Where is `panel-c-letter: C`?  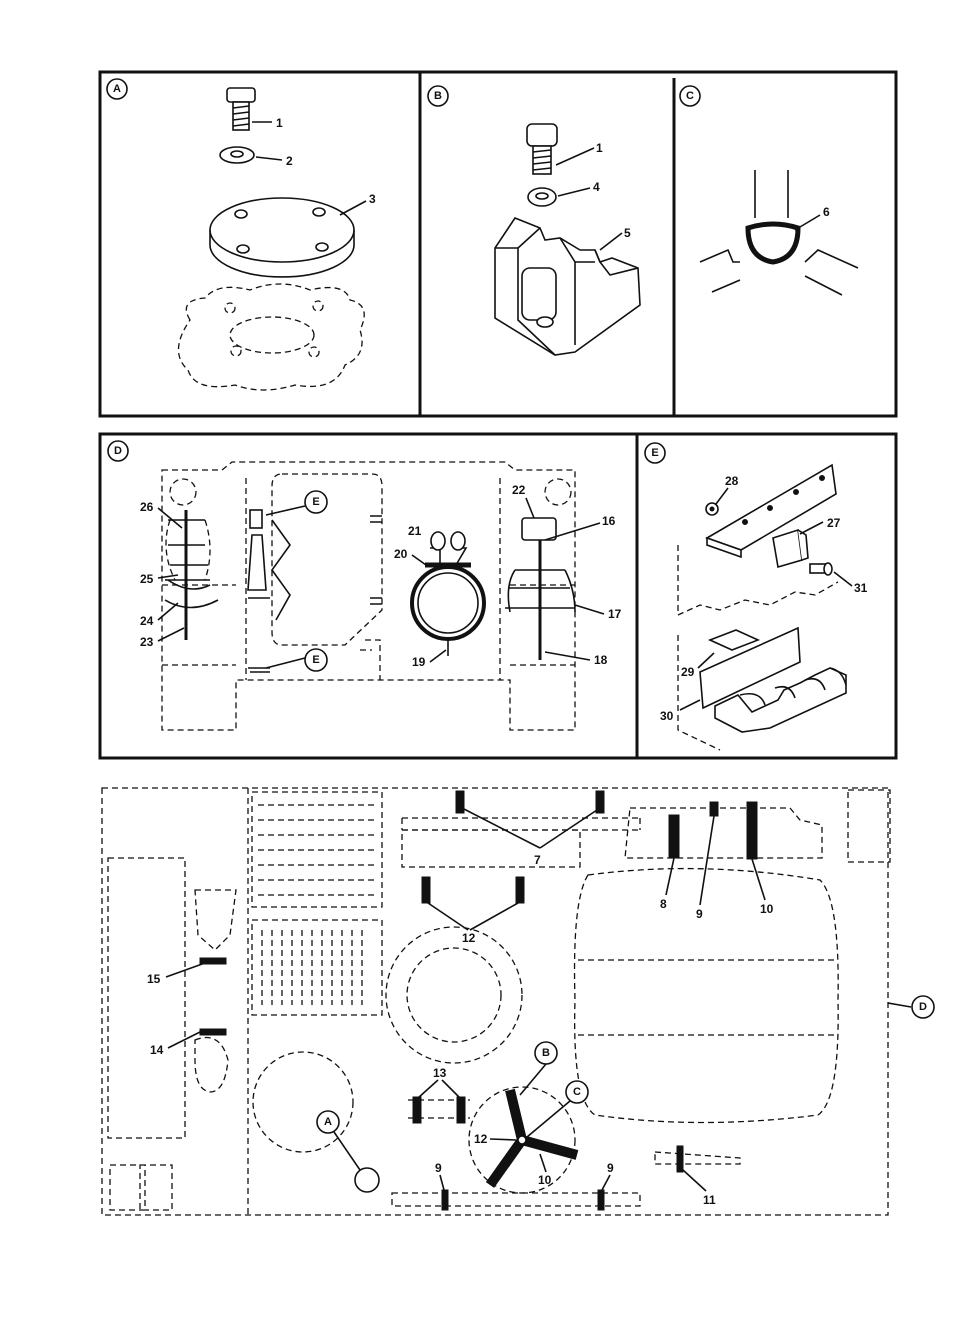
panel-c-letter: C is located at coordinates (690, 96).